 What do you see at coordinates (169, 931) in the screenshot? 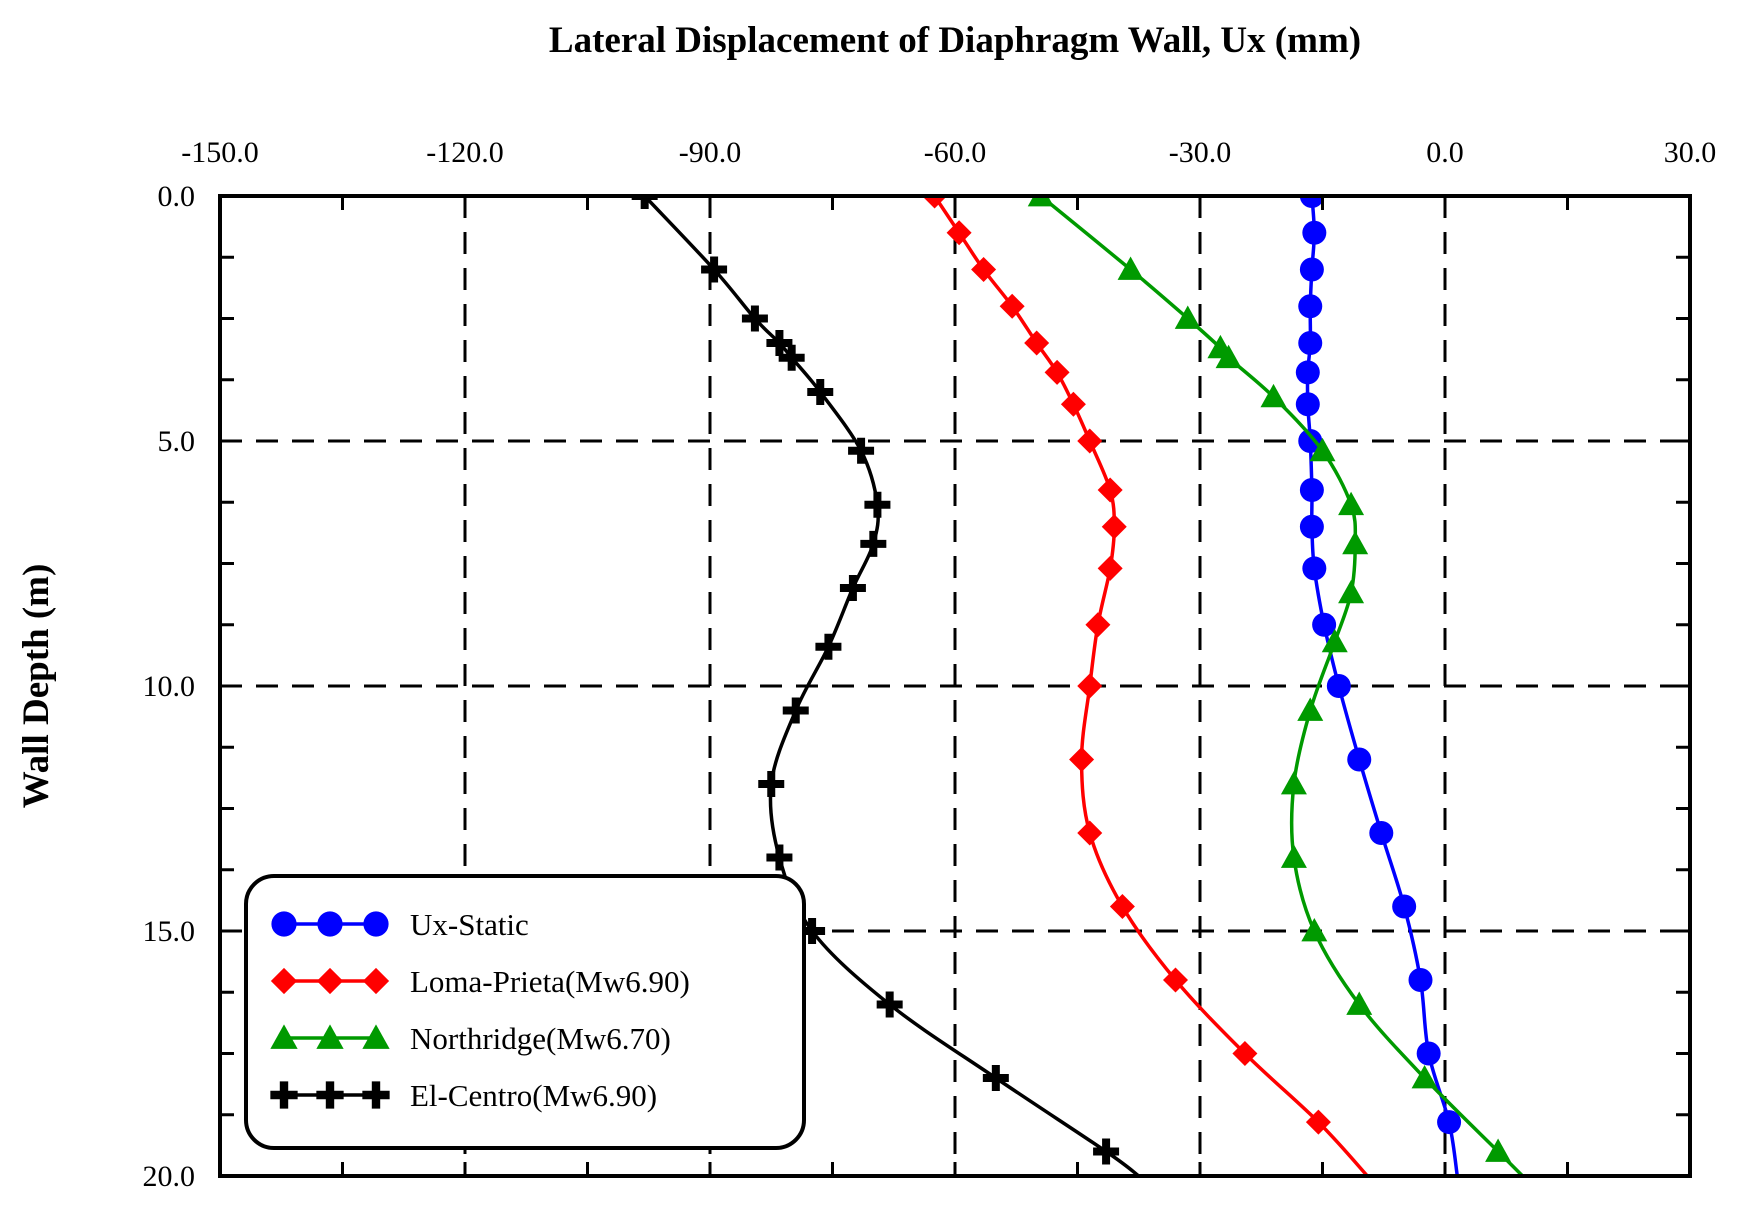
I see `y-tick-label: 15.0` at bounding box center [169, 931].